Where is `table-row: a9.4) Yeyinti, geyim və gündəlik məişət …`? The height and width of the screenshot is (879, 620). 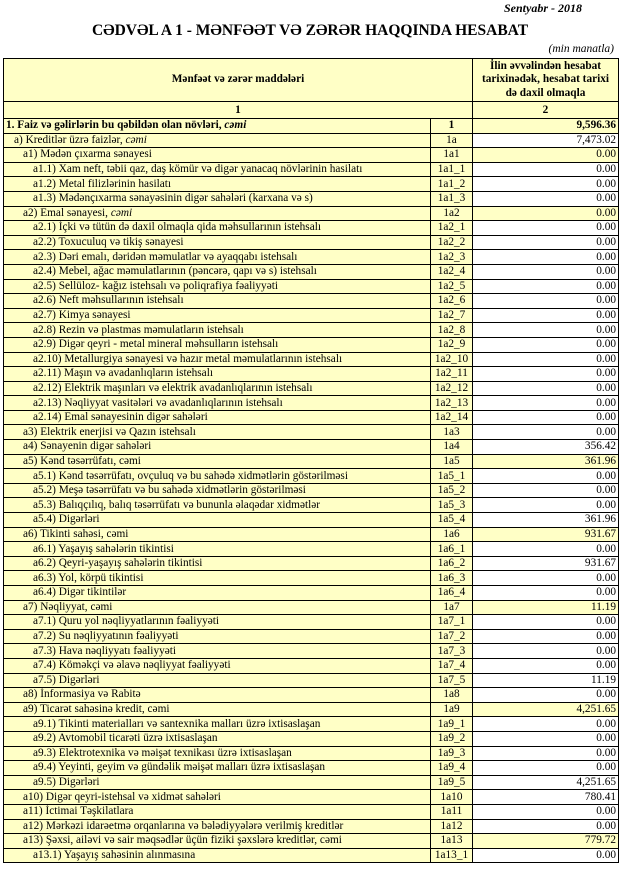 table-row: a9.4) Yeyinti, geyim və gündəlik məişət … is located at coordinates (311, 768).